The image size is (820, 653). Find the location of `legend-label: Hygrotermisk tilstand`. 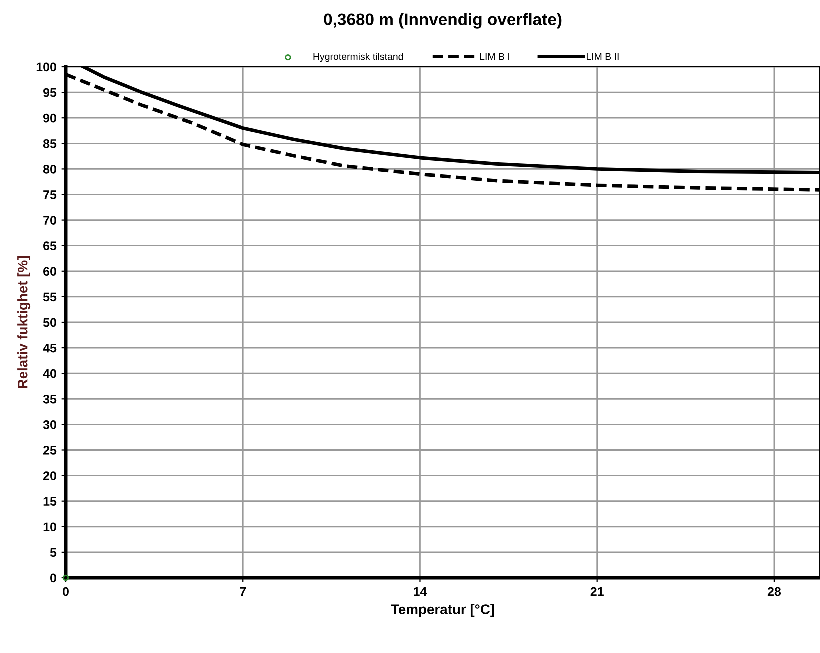

legend-label: Hygrotermisk tilstand is located at coordinates (359, 57).